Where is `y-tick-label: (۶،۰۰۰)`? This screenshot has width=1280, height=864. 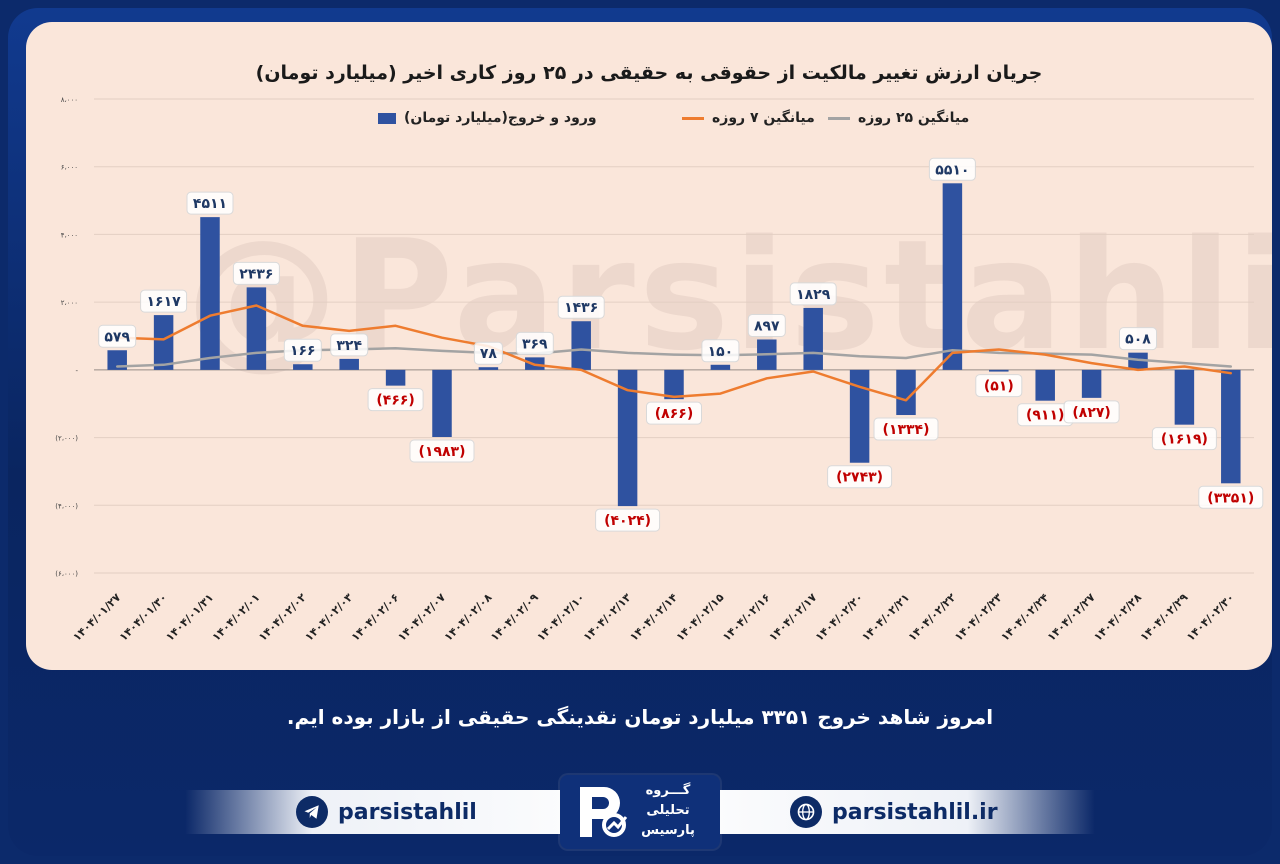
y-tick-label: (۶،۰۰۰) is located at coordinates (66, 574).